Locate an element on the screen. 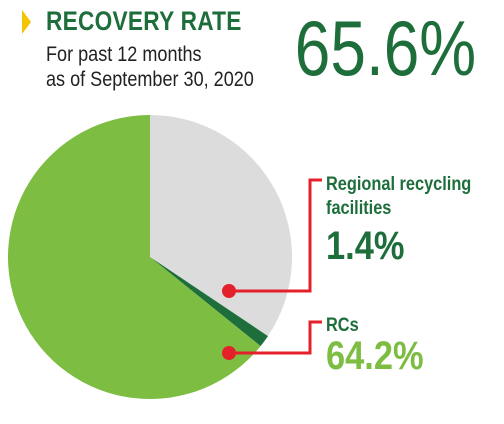 This screenshot has width=504, height=424. rcs-leader-dot is located at coordinates (229, 353).